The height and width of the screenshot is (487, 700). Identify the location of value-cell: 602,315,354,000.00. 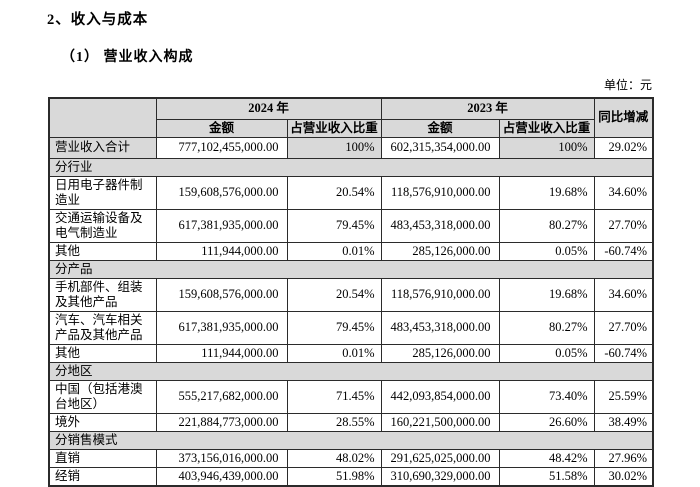
(440, 147).